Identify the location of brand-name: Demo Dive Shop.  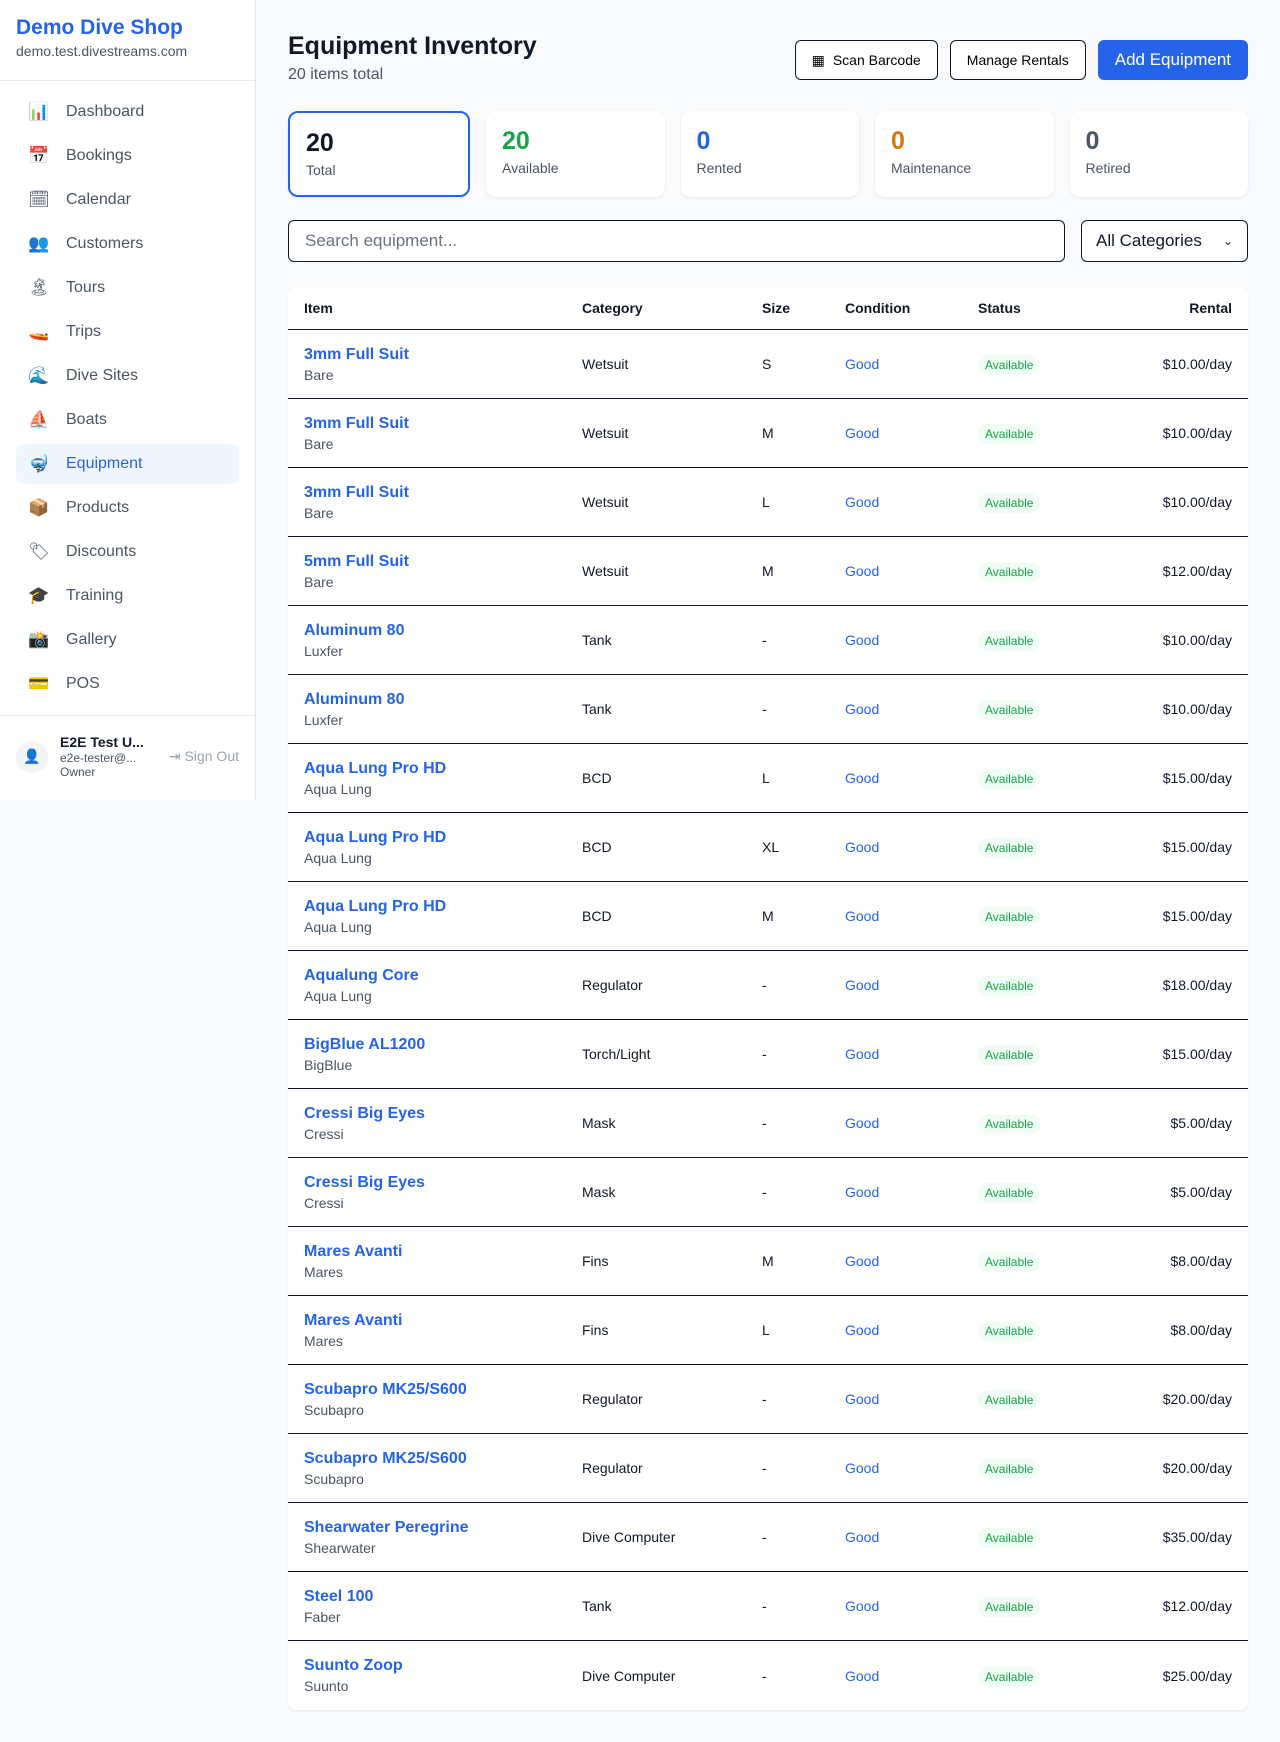
(99, 27).